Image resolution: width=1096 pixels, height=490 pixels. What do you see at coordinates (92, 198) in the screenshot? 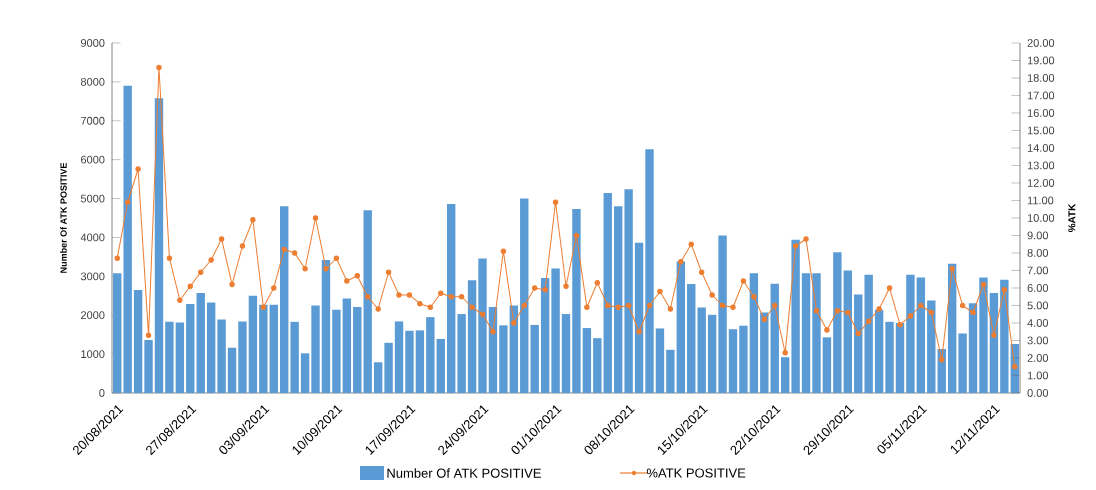
I see `y-tick-label: 5000` at bounding box center [92, 198].